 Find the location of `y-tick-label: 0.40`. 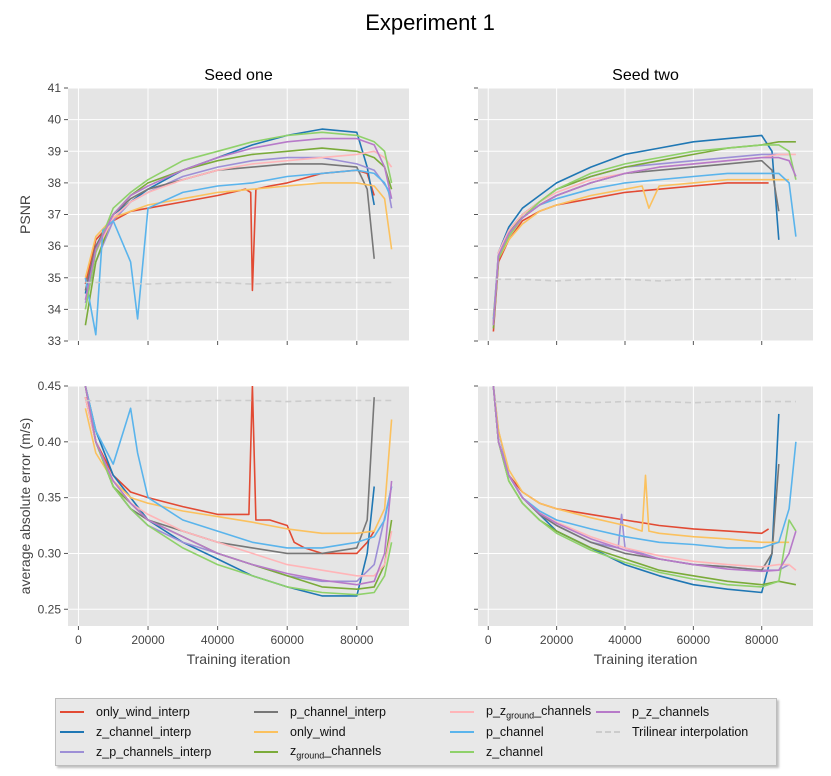

y-tick-label: 0.40 is located at coordinates (50, 442).